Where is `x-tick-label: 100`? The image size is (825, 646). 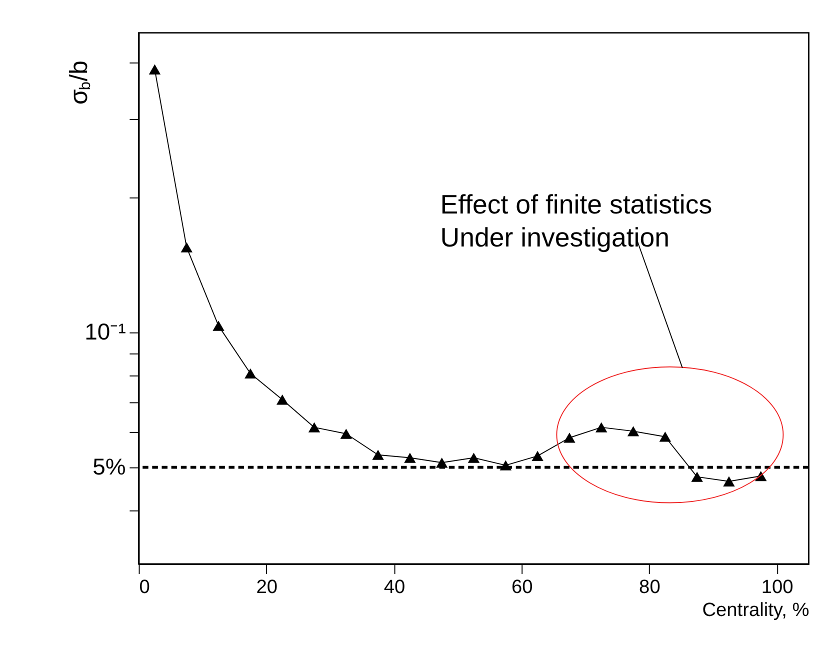
x-tick-label: 100 is located at coordinates (777, 587).